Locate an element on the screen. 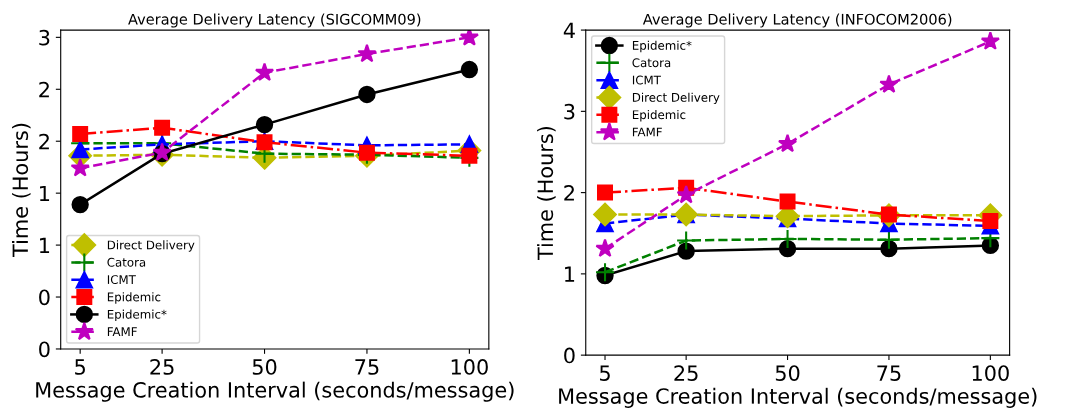  chart-title: Average Delivery Latency (SIGCOMM09) is located at coordinates (274, 20).